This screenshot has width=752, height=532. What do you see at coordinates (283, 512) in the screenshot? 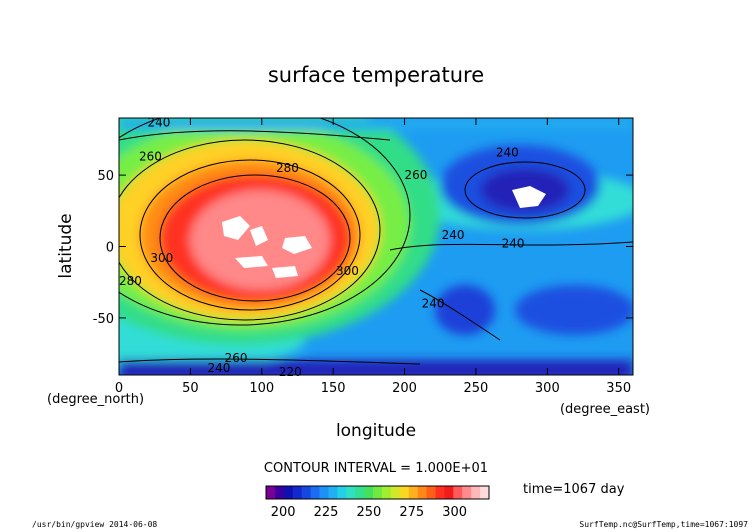
I see `colorbar-tick-label: 200` at bounding box center [283, 512].